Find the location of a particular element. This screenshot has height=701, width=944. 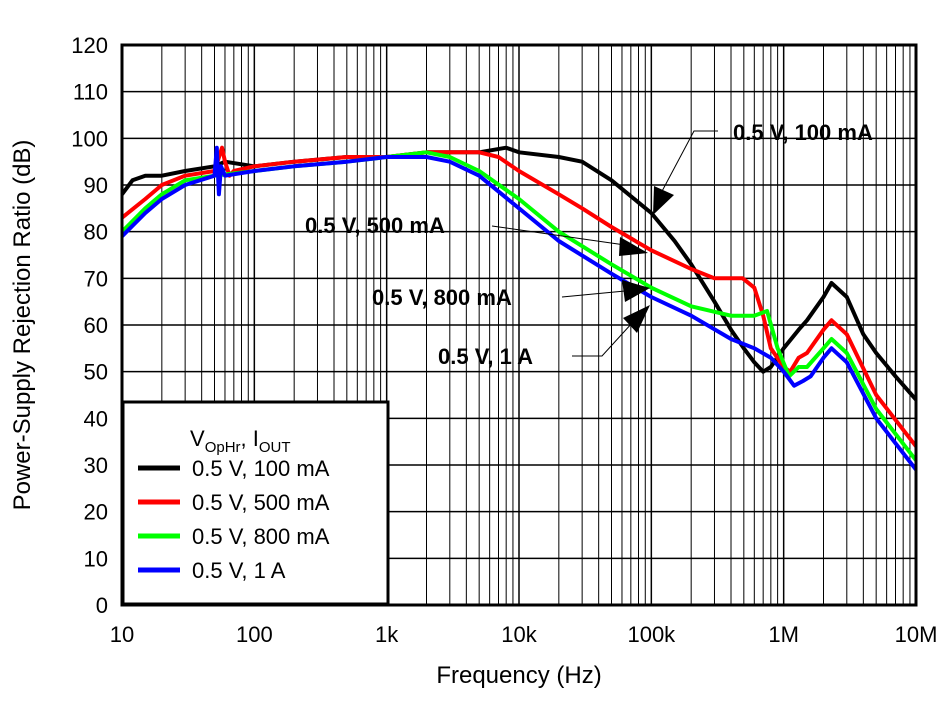

y-tick-label: 60 is located at coordinates (96, 325).